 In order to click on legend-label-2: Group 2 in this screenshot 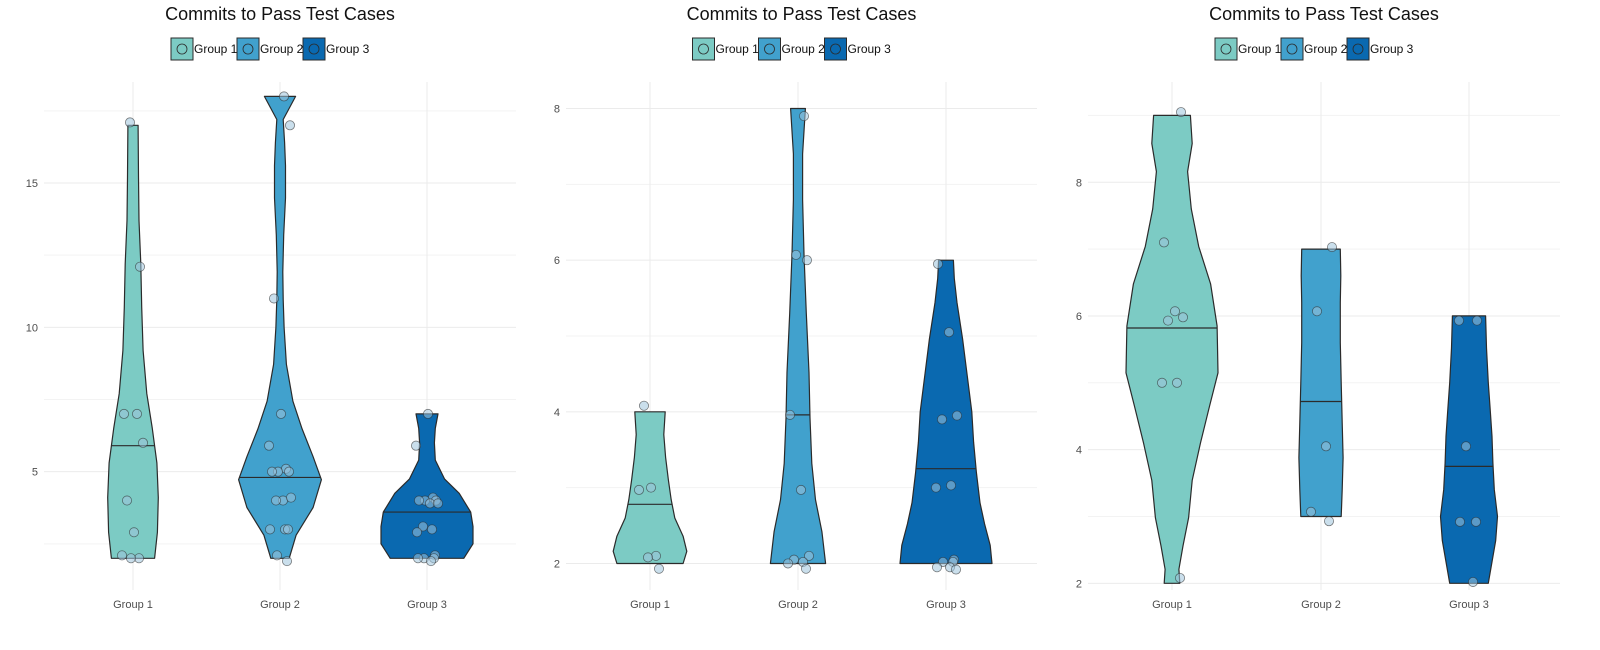, I will do `click(282, 49)`.